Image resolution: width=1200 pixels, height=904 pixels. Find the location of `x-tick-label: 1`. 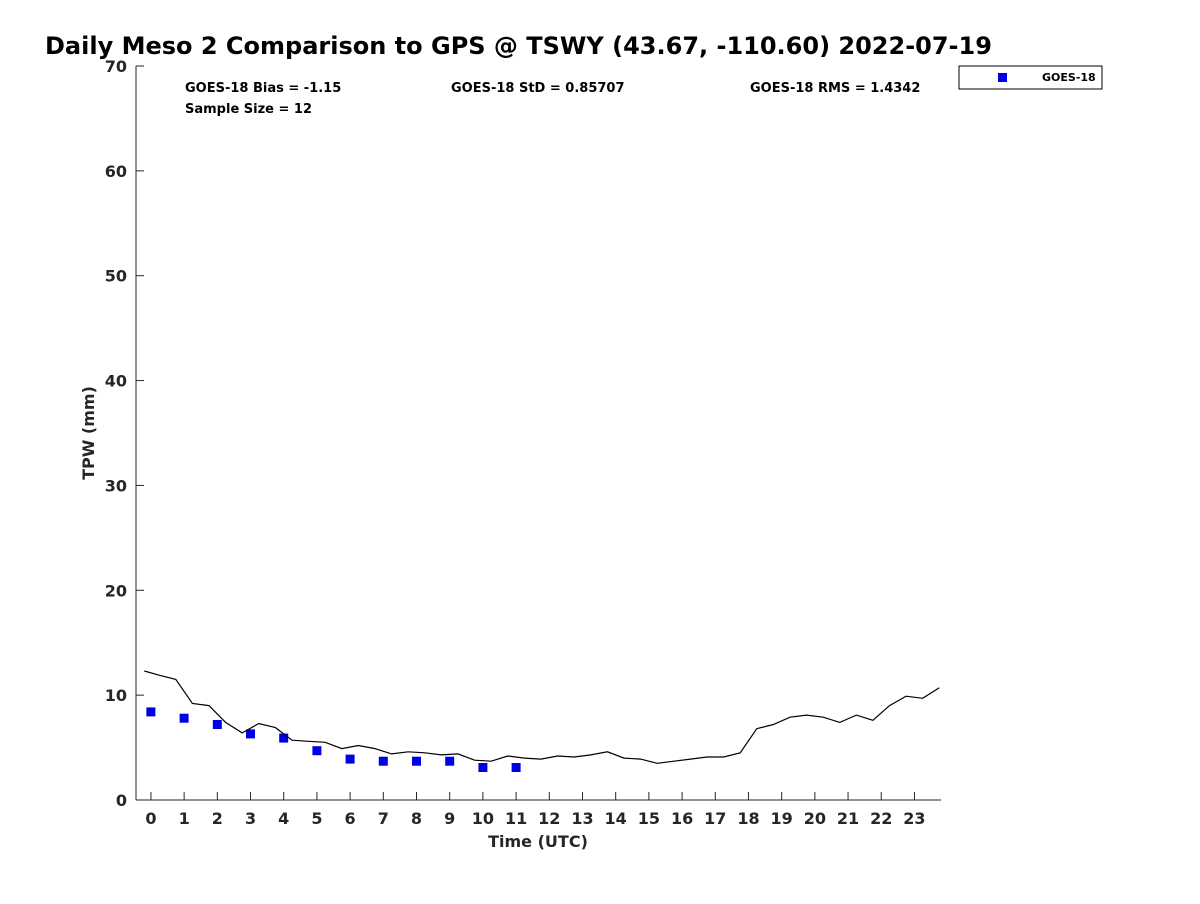

x-tick-label: 1 is located at coordinates (184, 818).